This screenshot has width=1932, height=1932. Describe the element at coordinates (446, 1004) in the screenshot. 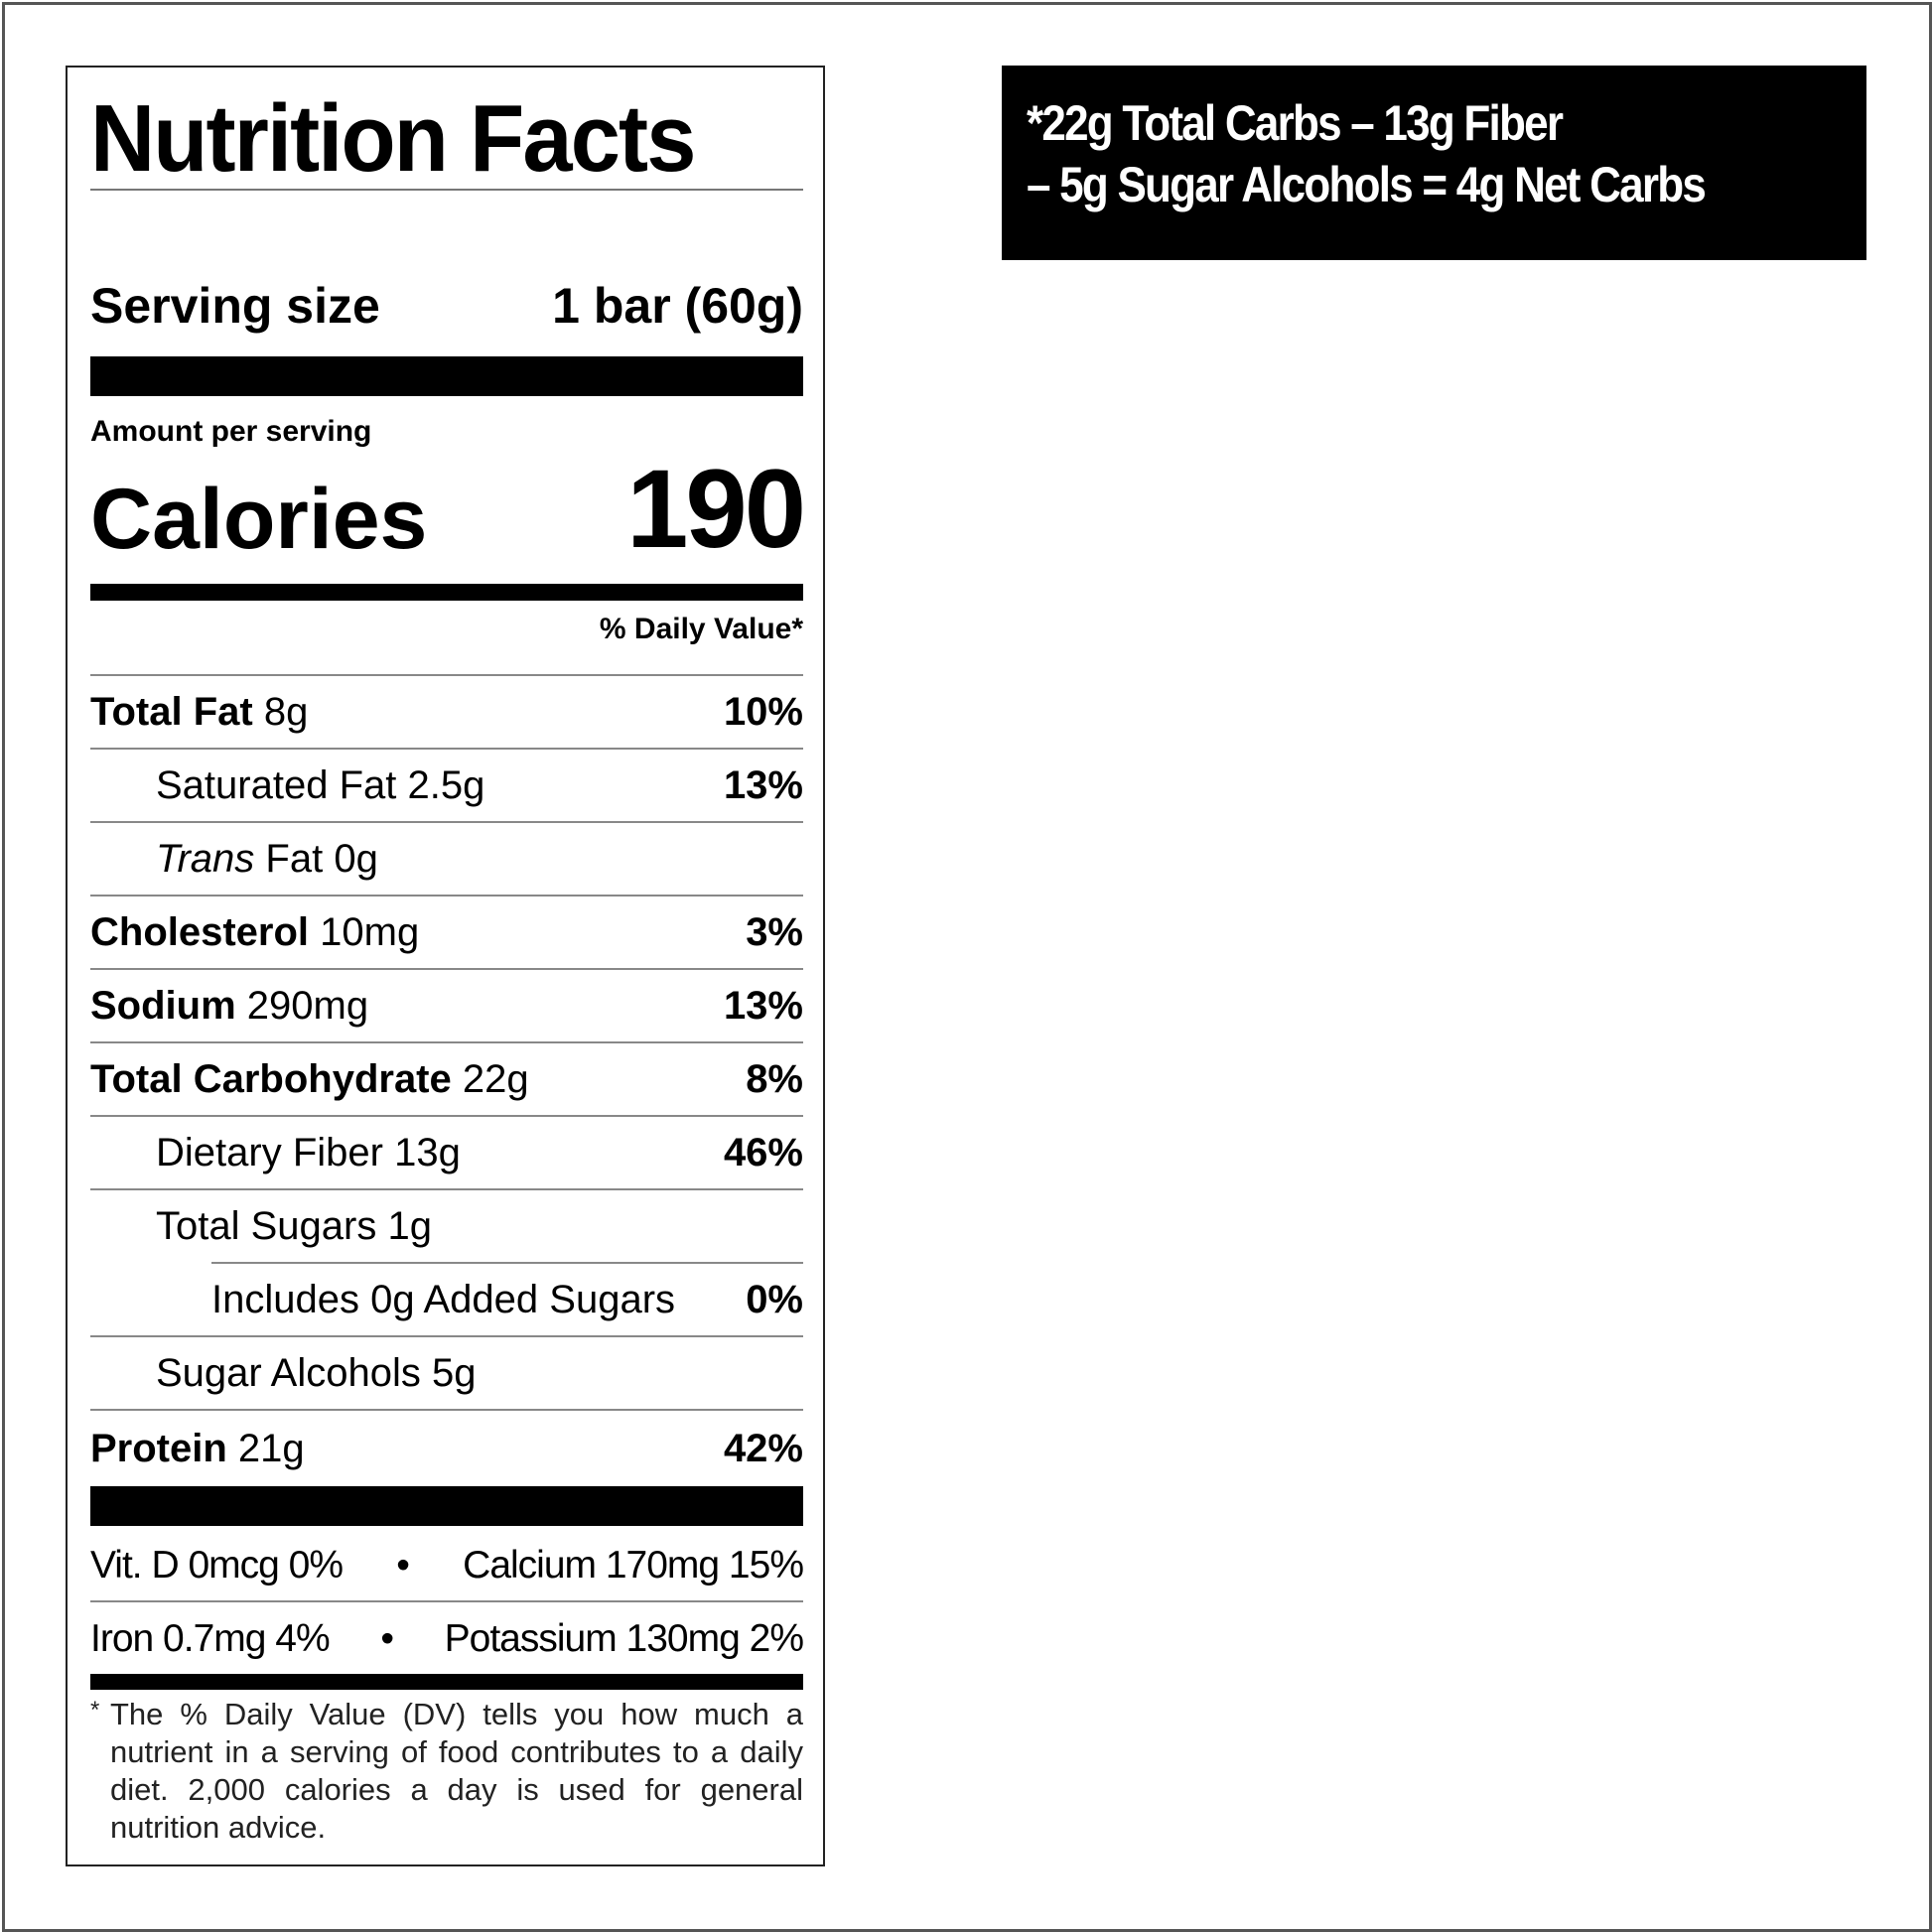

I see `nutrient-row: Sodium 290mg 13%` at that location.